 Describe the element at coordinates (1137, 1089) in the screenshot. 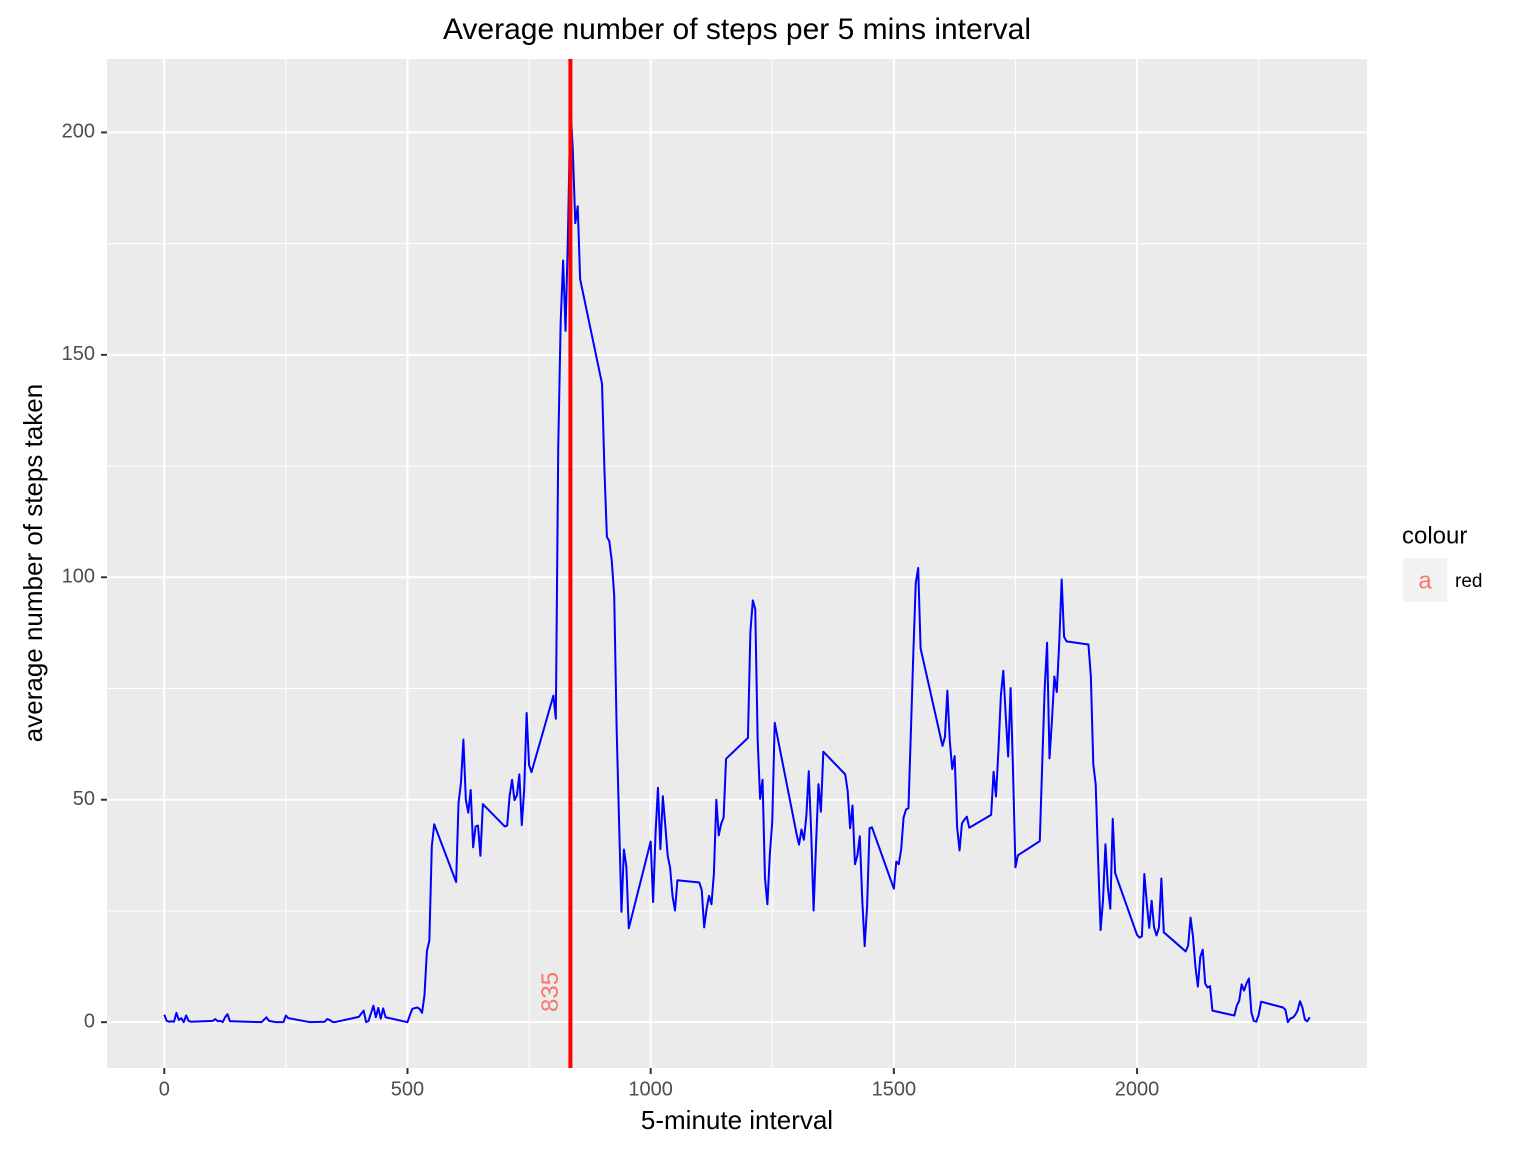

I see `x-tick-label: 2000` at that location.